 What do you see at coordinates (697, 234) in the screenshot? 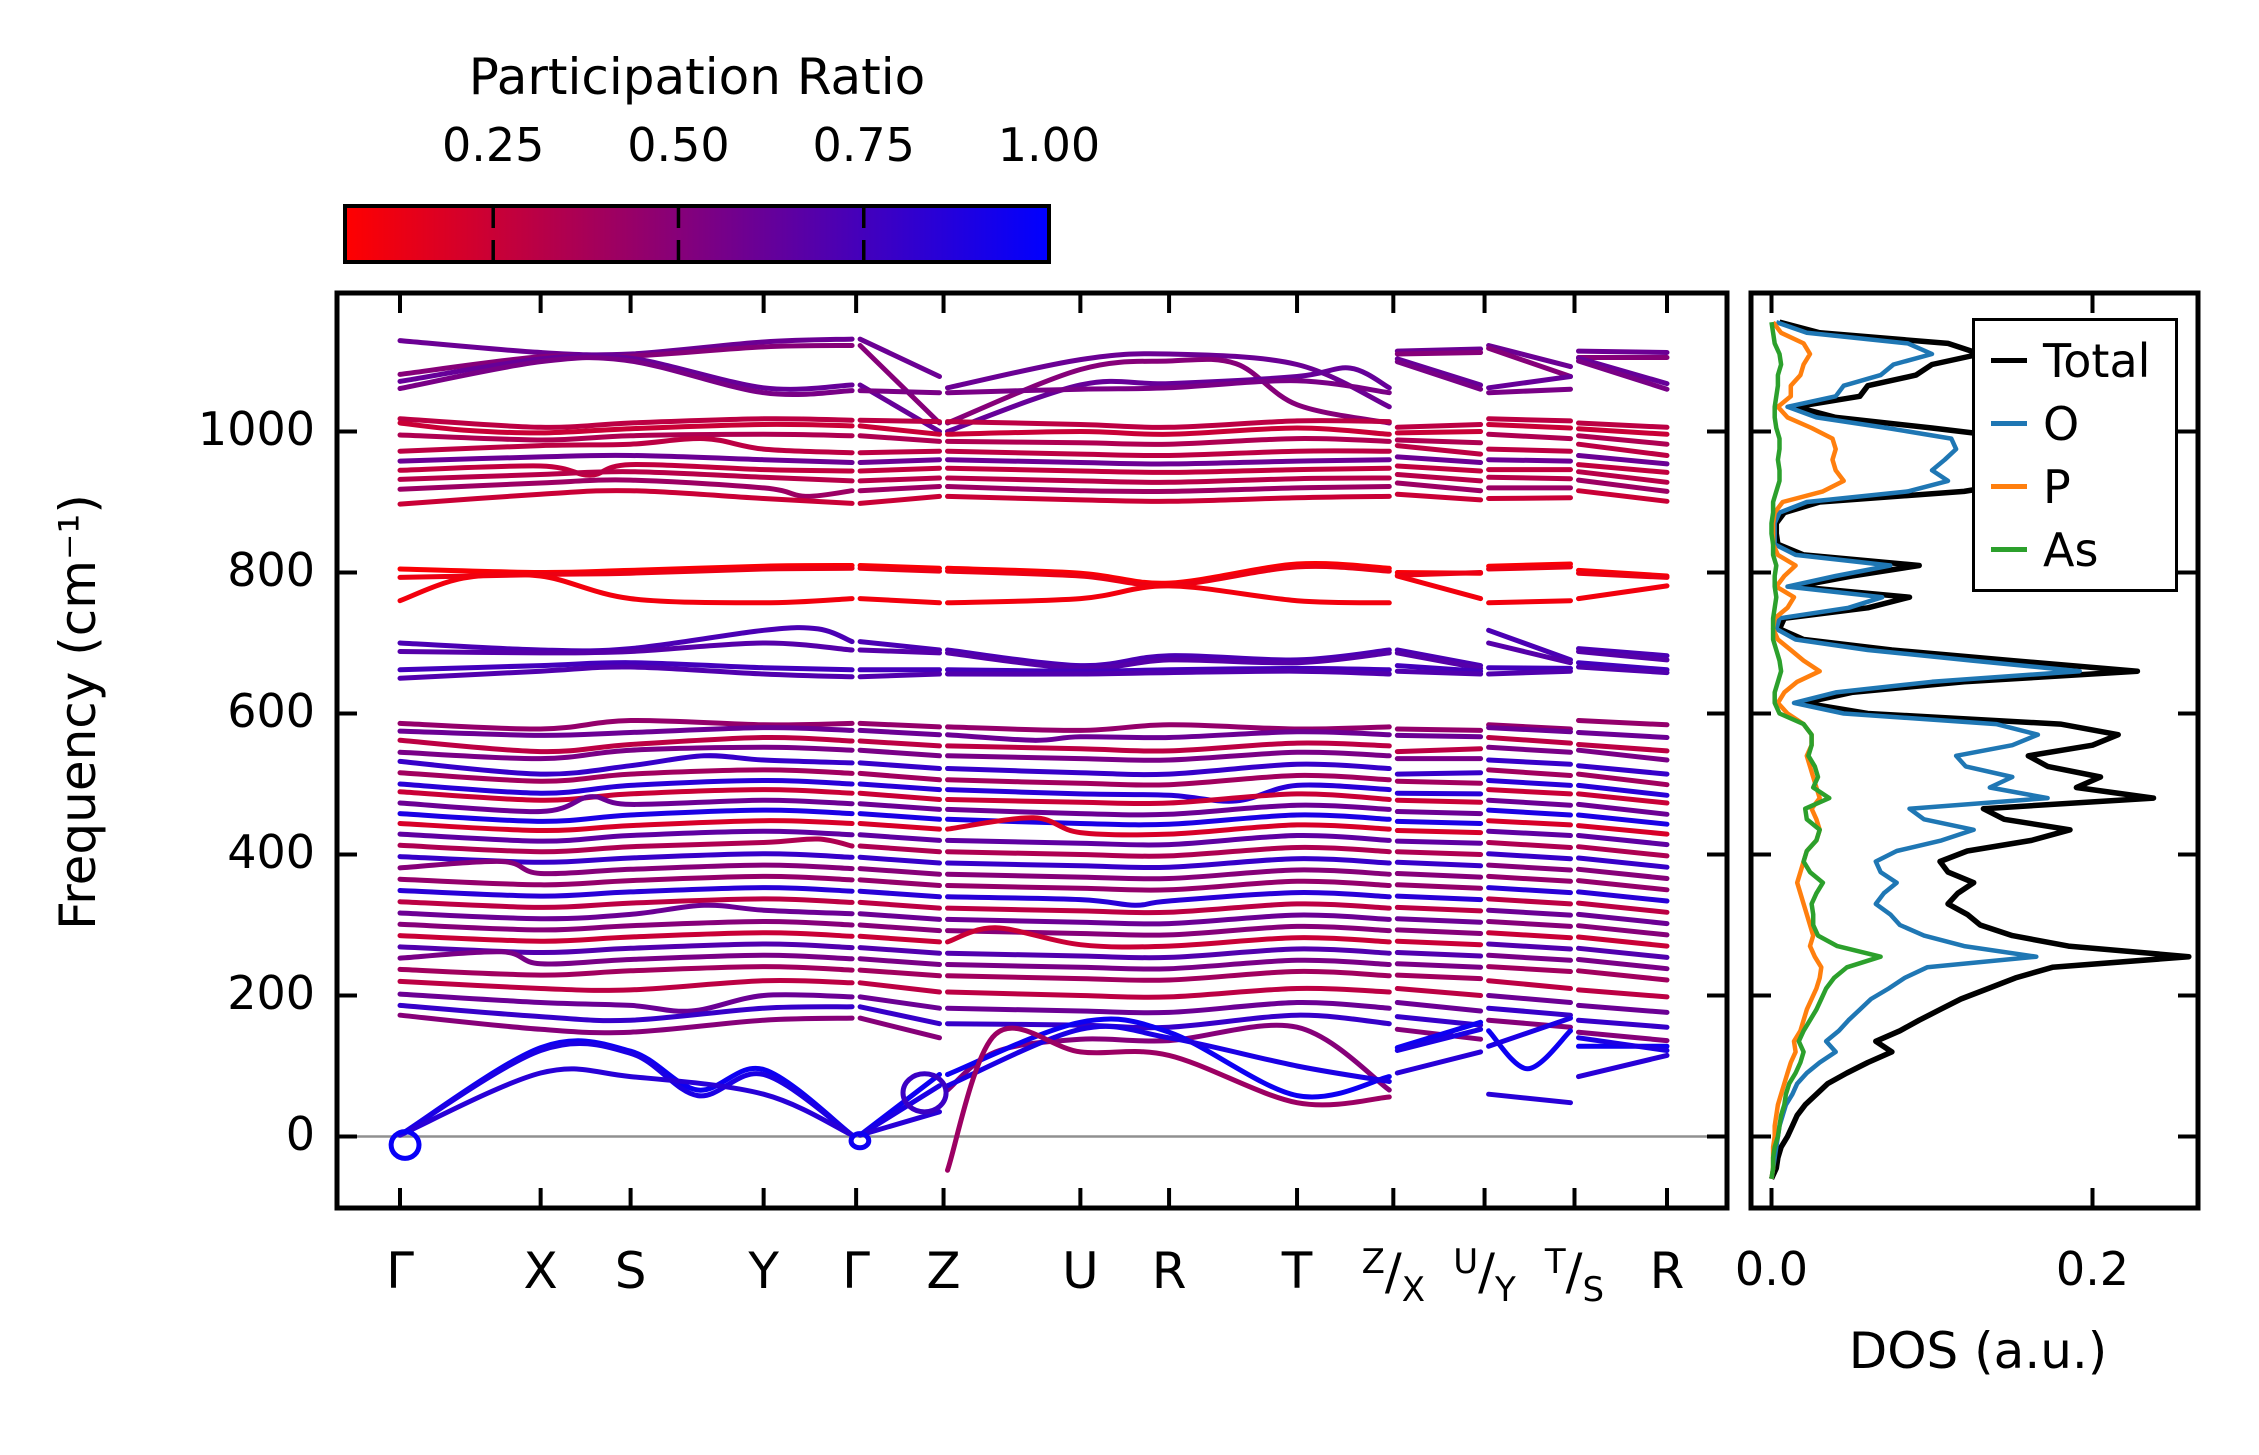
I see `colorbar-gradient` at bounding box center [697, 234].